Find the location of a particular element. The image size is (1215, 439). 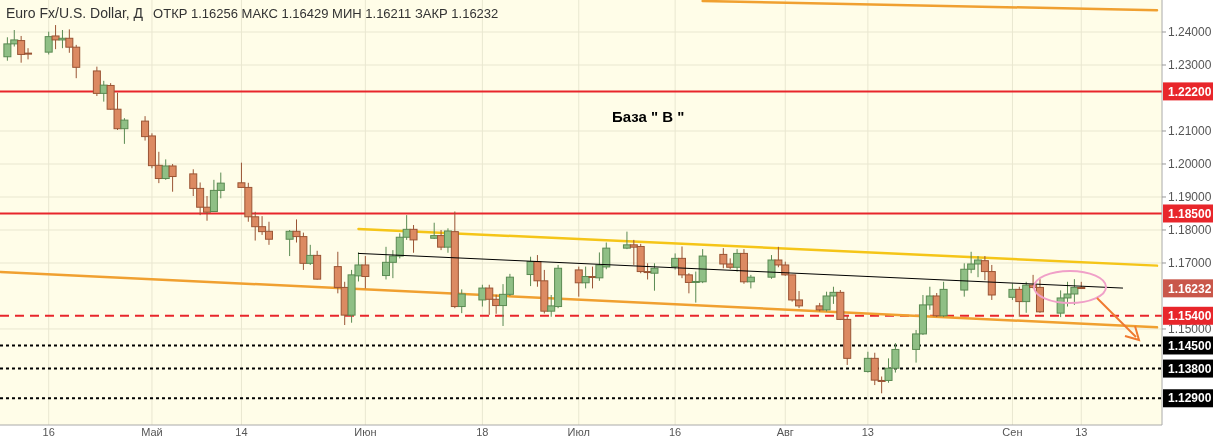

x-tick-label: 18 is located at coordinates (482, 432).